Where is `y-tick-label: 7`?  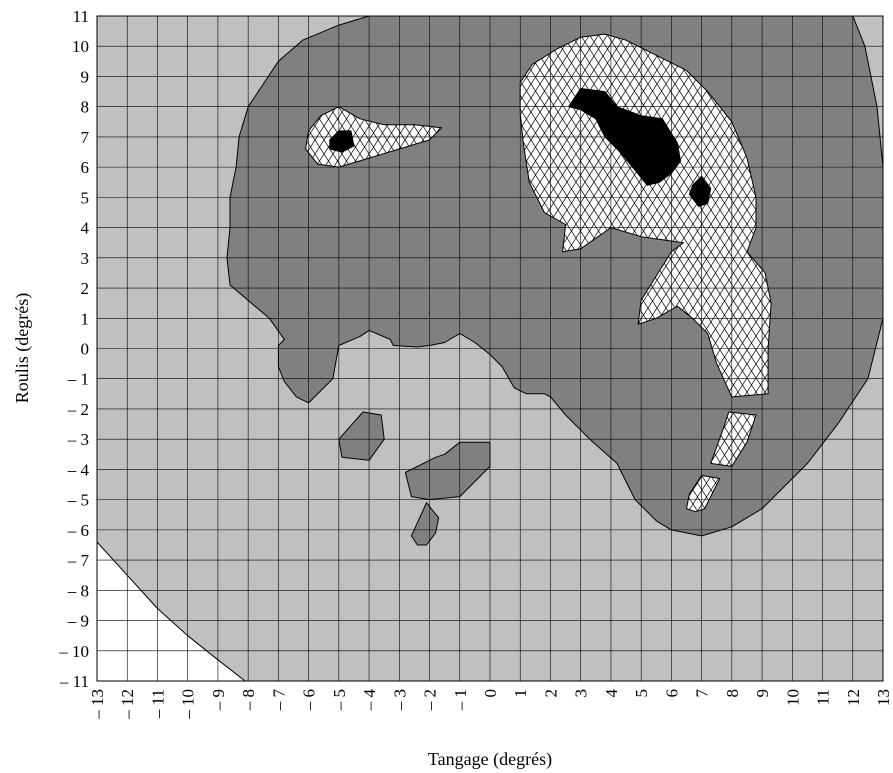
y-tick-label: 7 is located at coordinates (85, 137).